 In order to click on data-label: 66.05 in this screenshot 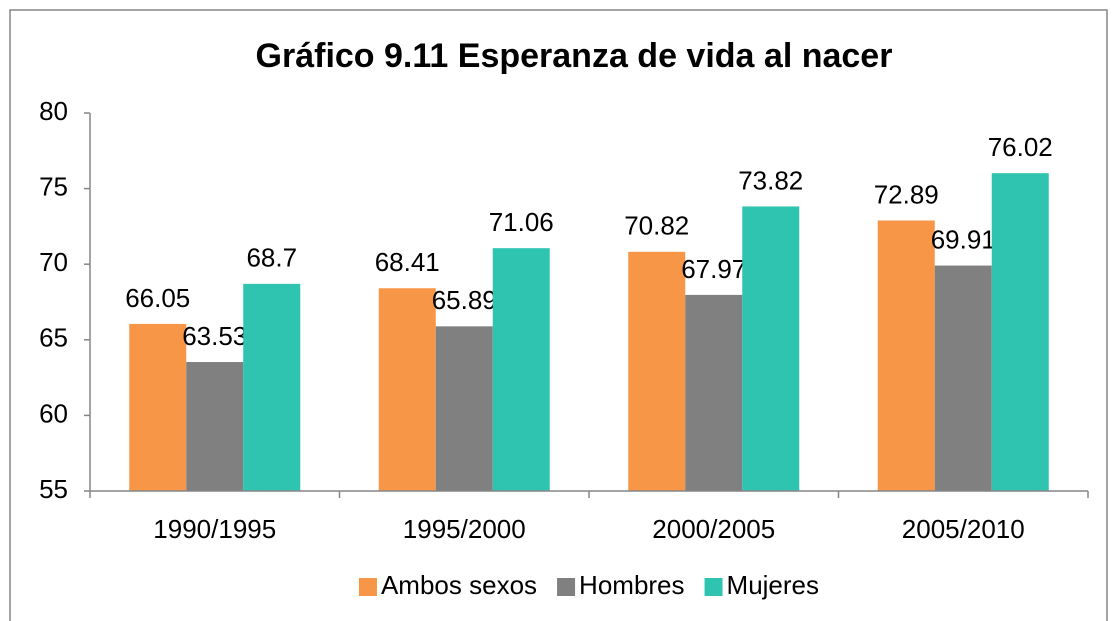, I will do `click(157, 298)`.